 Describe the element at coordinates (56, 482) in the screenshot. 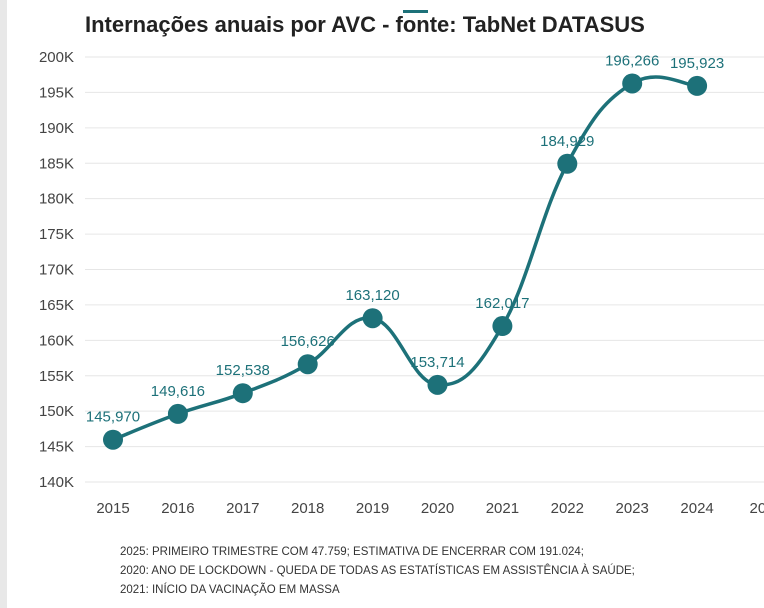

I see `y-tick-label: 140K` at that location.